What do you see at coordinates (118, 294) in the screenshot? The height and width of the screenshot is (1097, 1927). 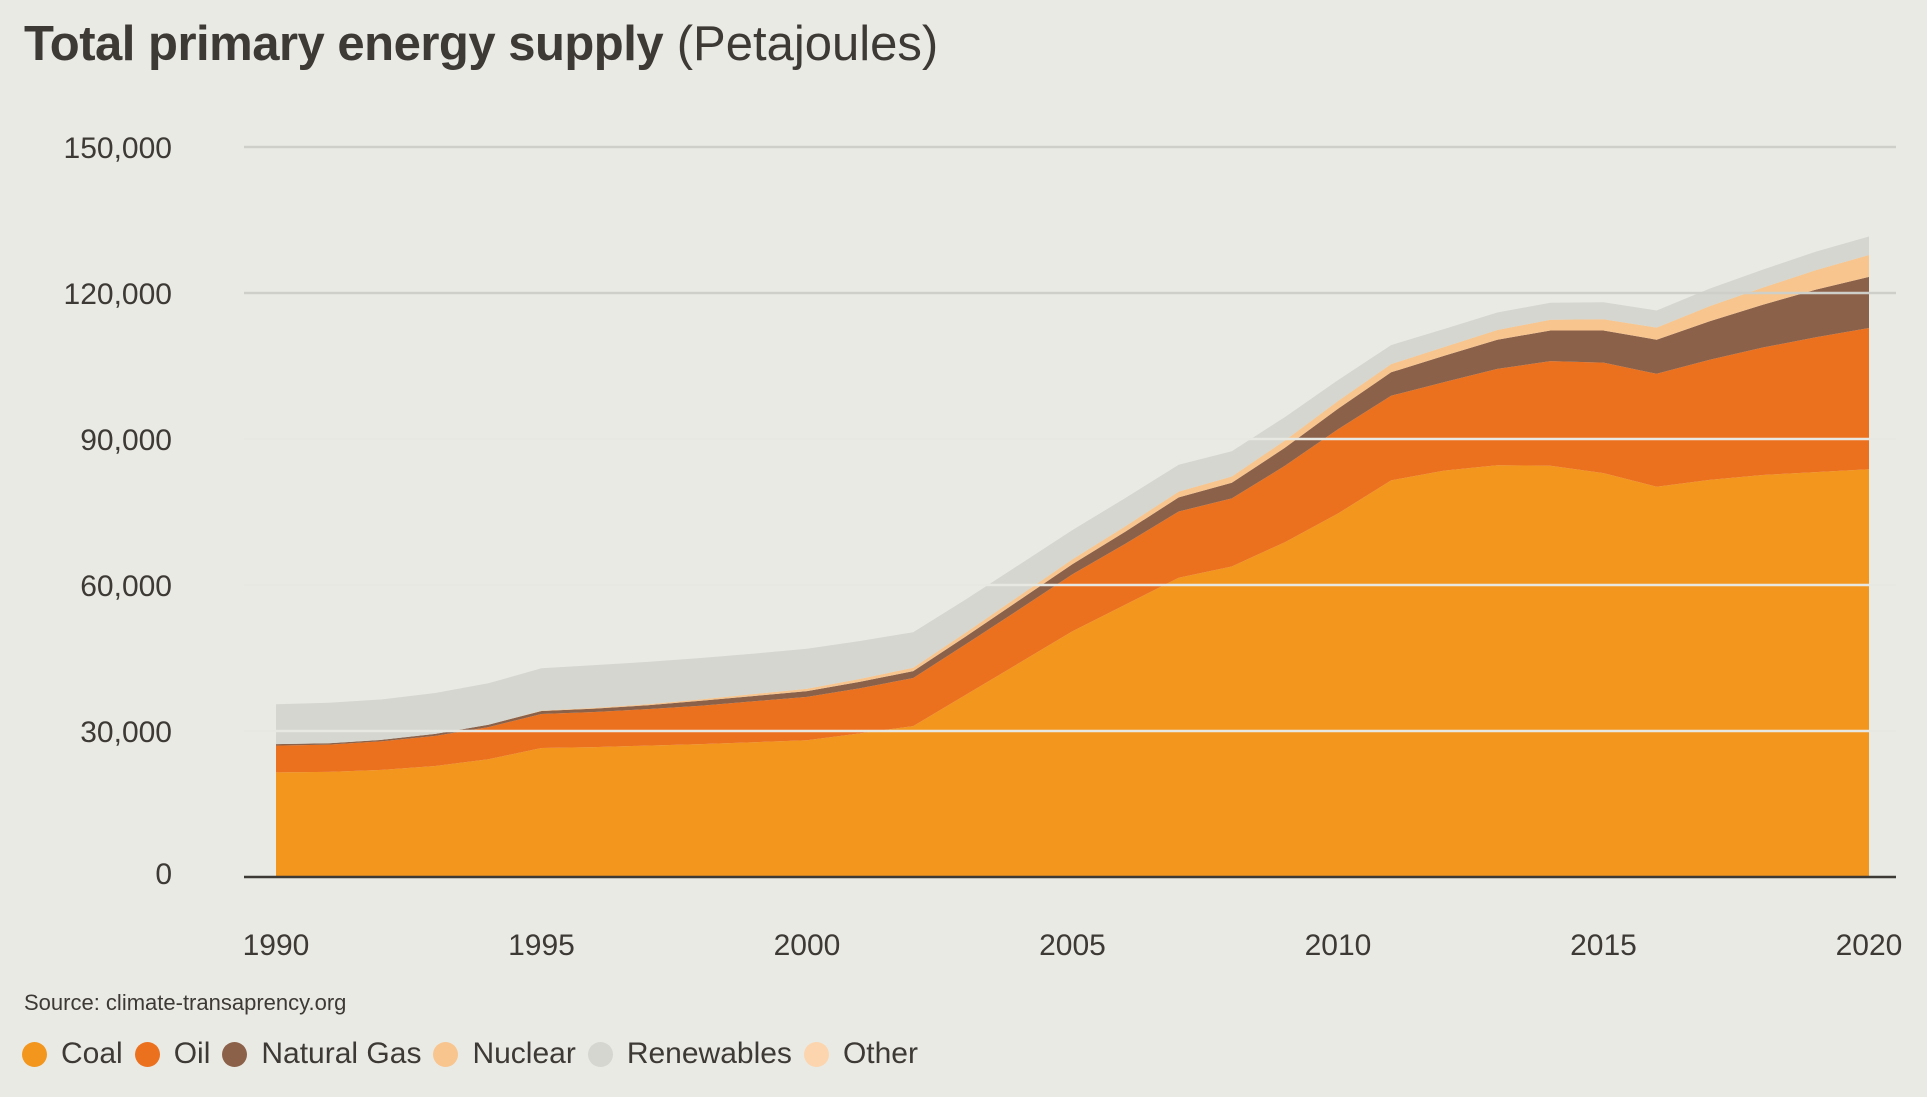 I see `y-tick-label: 120,000` at bounding box center [118, 294].